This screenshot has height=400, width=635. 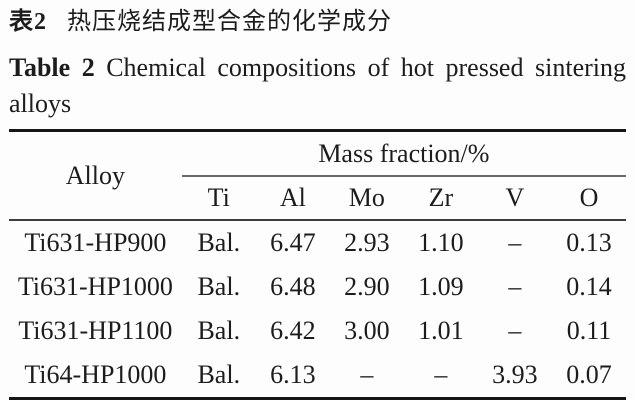 What do you see at coordinates (40, 67) in the screenshot?
I see `caption-word: Table` at bounding box center [40, 67].